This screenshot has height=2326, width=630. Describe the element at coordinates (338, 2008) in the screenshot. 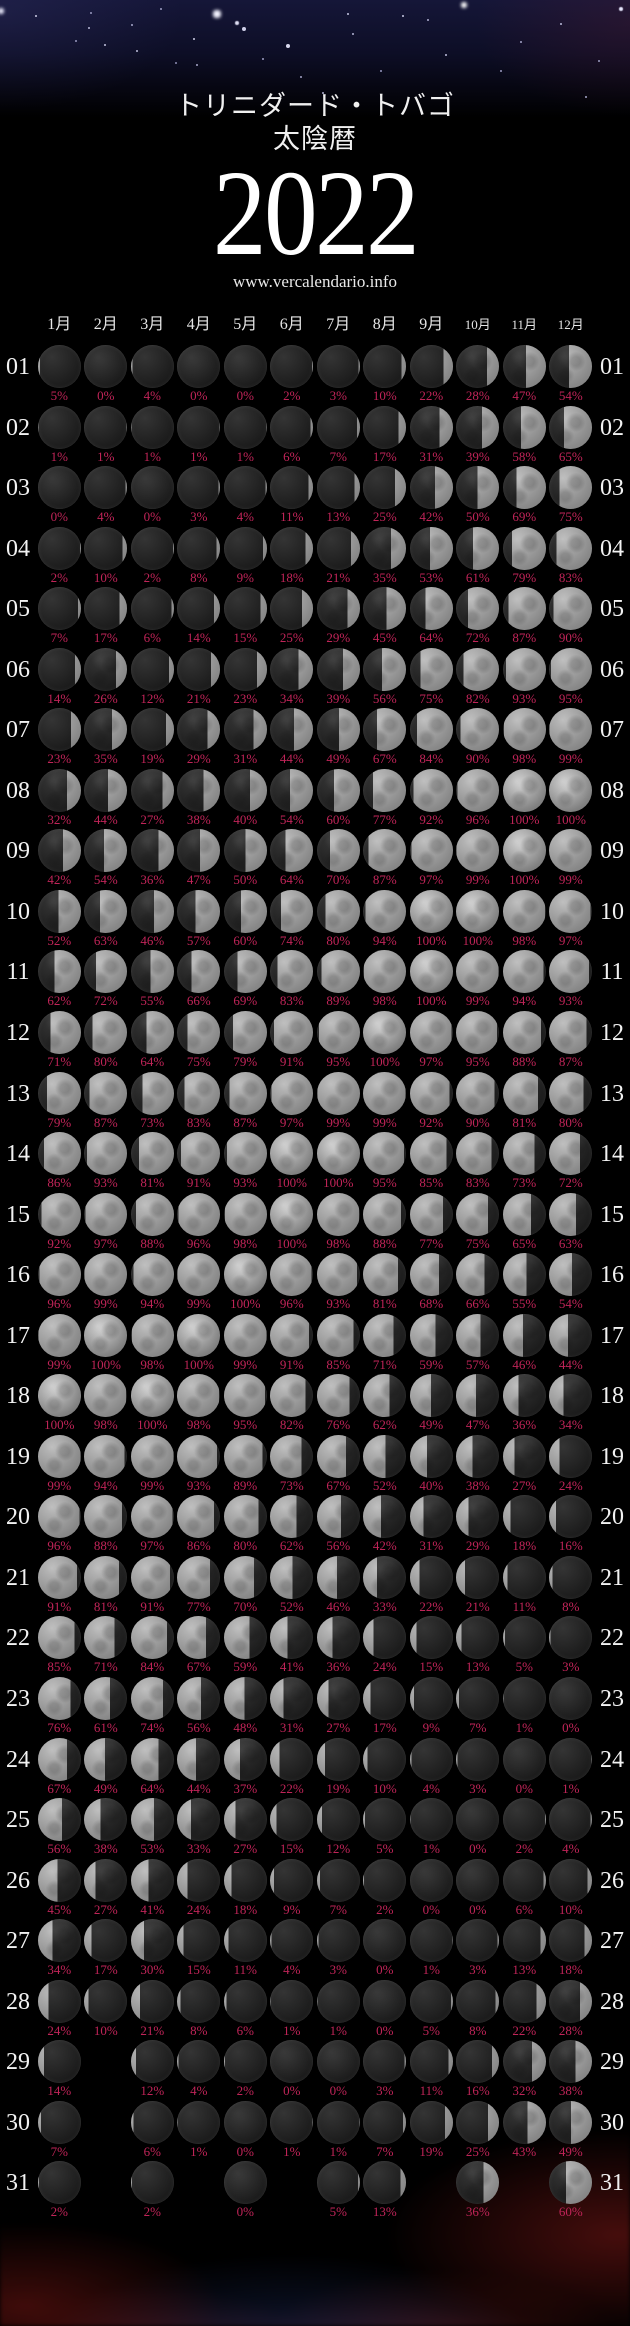

I see `moon-cell-month7-day28: 1%` at that location.